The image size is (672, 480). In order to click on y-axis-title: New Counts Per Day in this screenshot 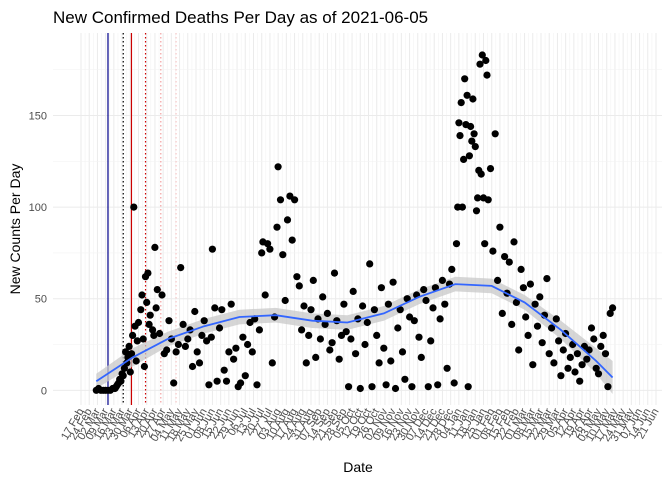, I will do `click(15, 229)`.